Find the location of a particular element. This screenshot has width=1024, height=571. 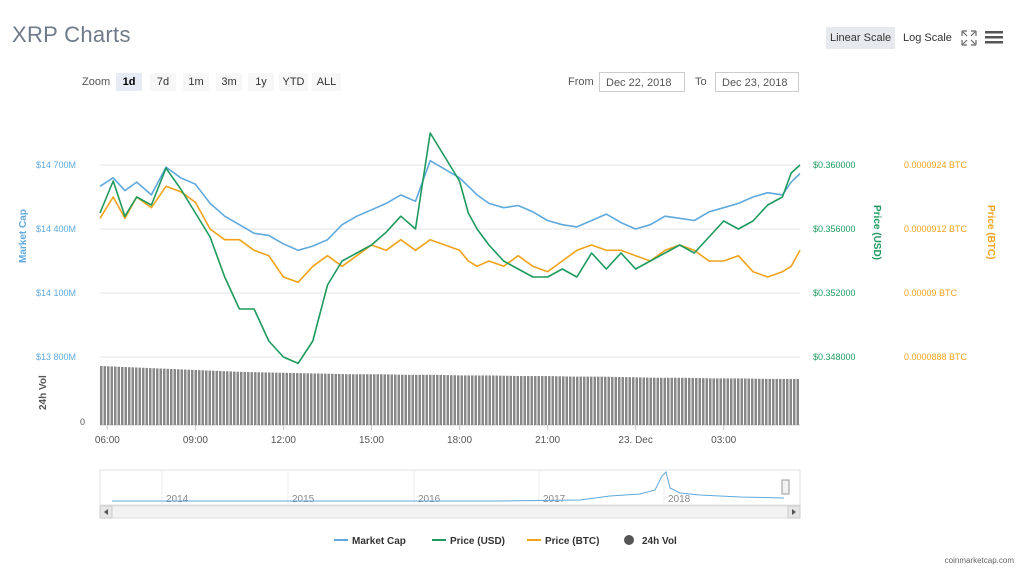

x-tick-label: 18:00 is located at coordinates (459, 440).